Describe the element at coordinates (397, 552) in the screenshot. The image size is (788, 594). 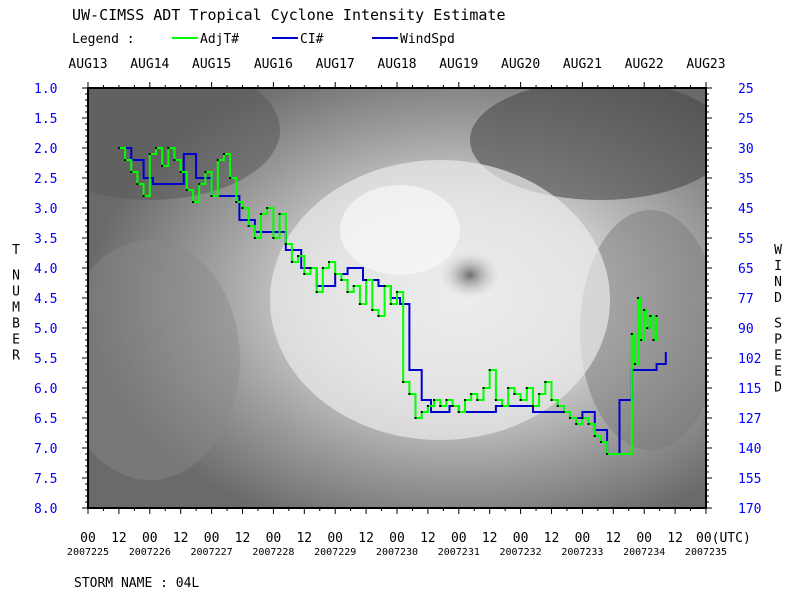
I see `julian-date-label: 2007230` at that location.